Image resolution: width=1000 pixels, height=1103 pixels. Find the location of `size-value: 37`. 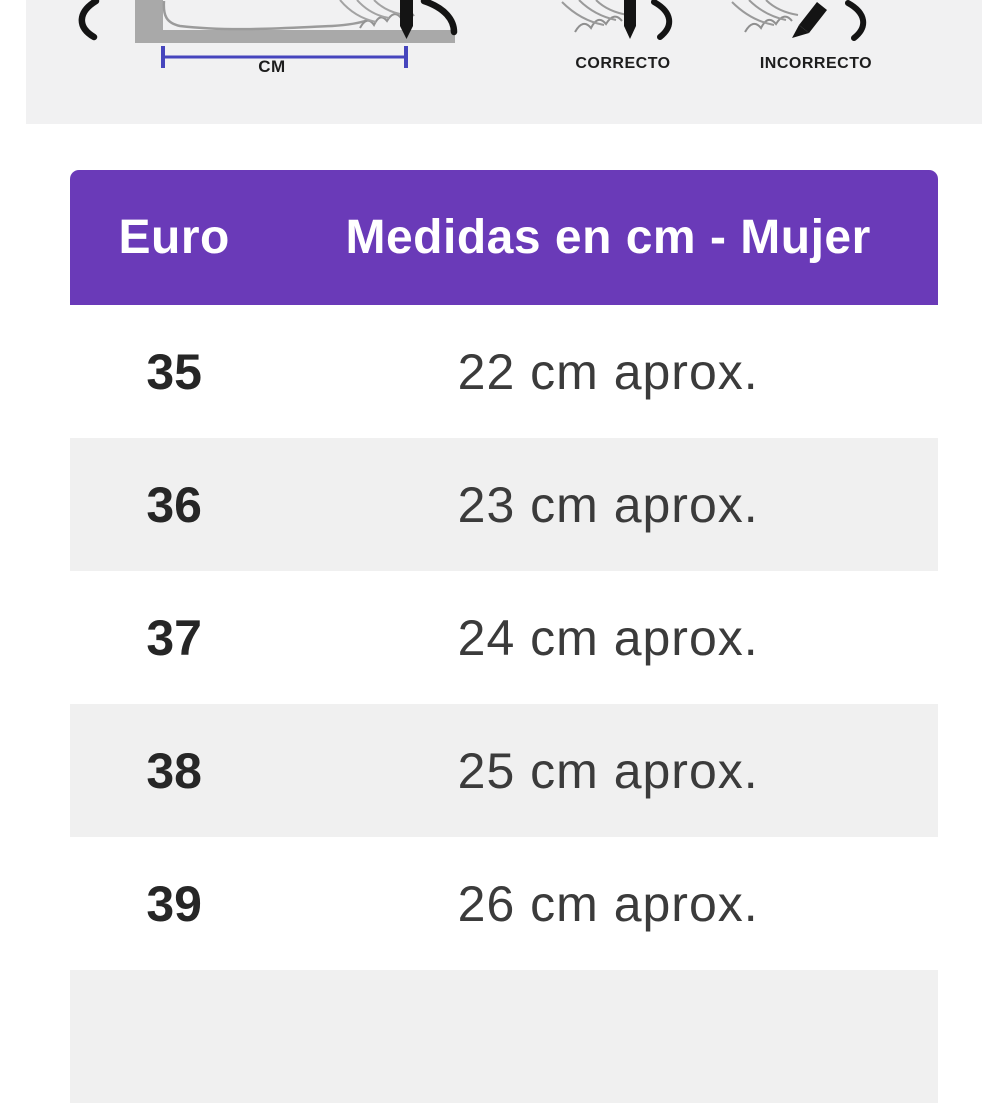

size-value: 37 is located at coordinates (174, 637).